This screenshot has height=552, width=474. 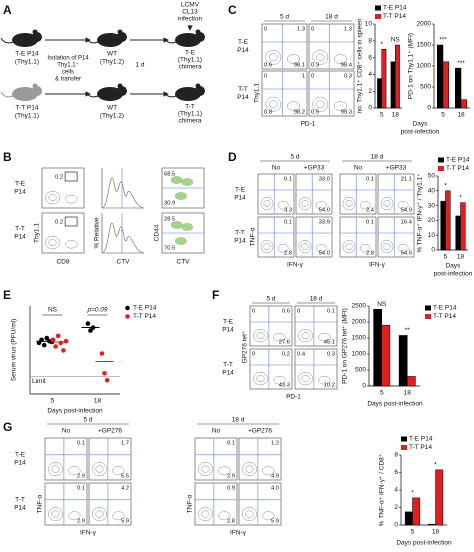 I want to click on y-tick-label: 50, so click(x=432, y=176).